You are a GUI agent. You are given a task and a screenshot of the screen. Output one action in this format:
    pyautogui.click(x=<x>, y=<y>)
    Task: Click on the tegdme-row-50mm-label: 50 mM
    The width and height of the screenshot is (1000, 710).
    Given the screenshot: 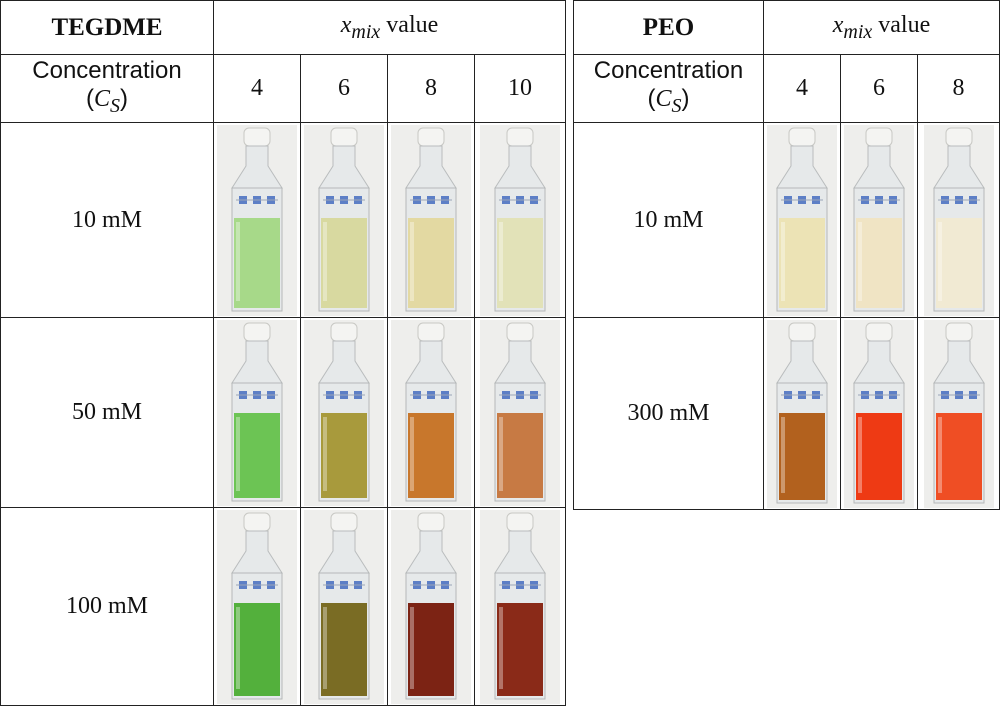 What is the action you would take?
    pyautogui.click(x=107, y=412)
    